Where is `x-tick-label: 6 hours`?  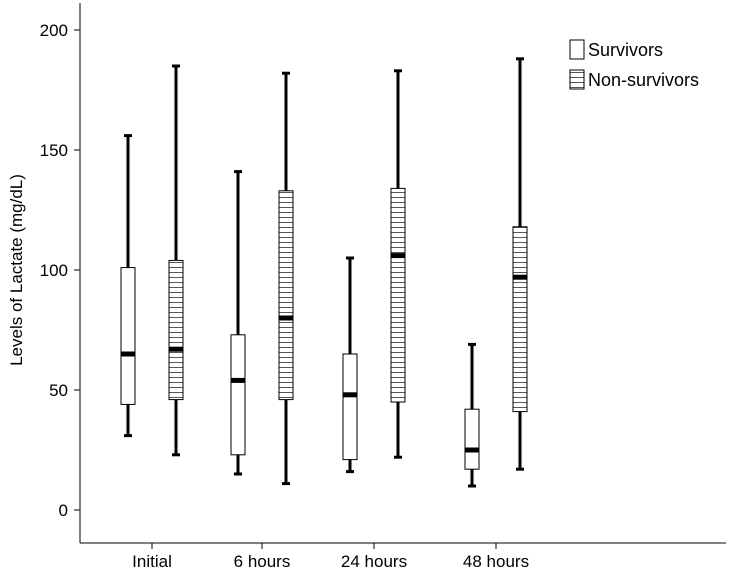
x-tick-label: 6 hours is located at coordinates (262, 561).